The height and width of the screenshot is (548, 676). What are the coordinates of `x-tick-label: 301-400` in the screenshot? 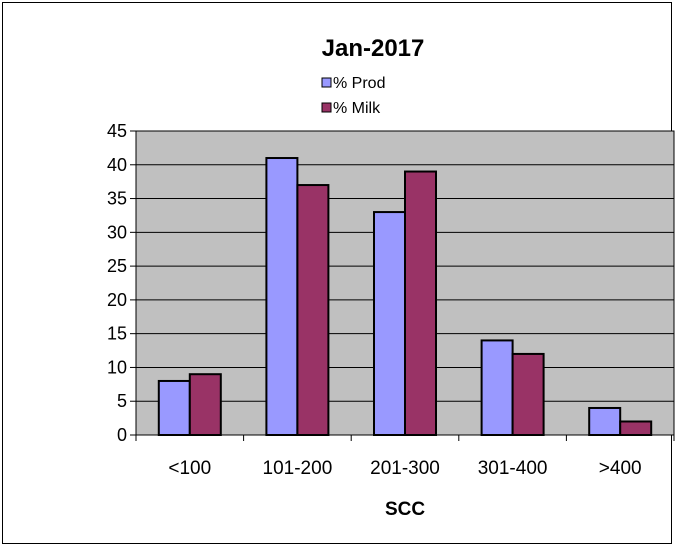 It's located at (513, 468).